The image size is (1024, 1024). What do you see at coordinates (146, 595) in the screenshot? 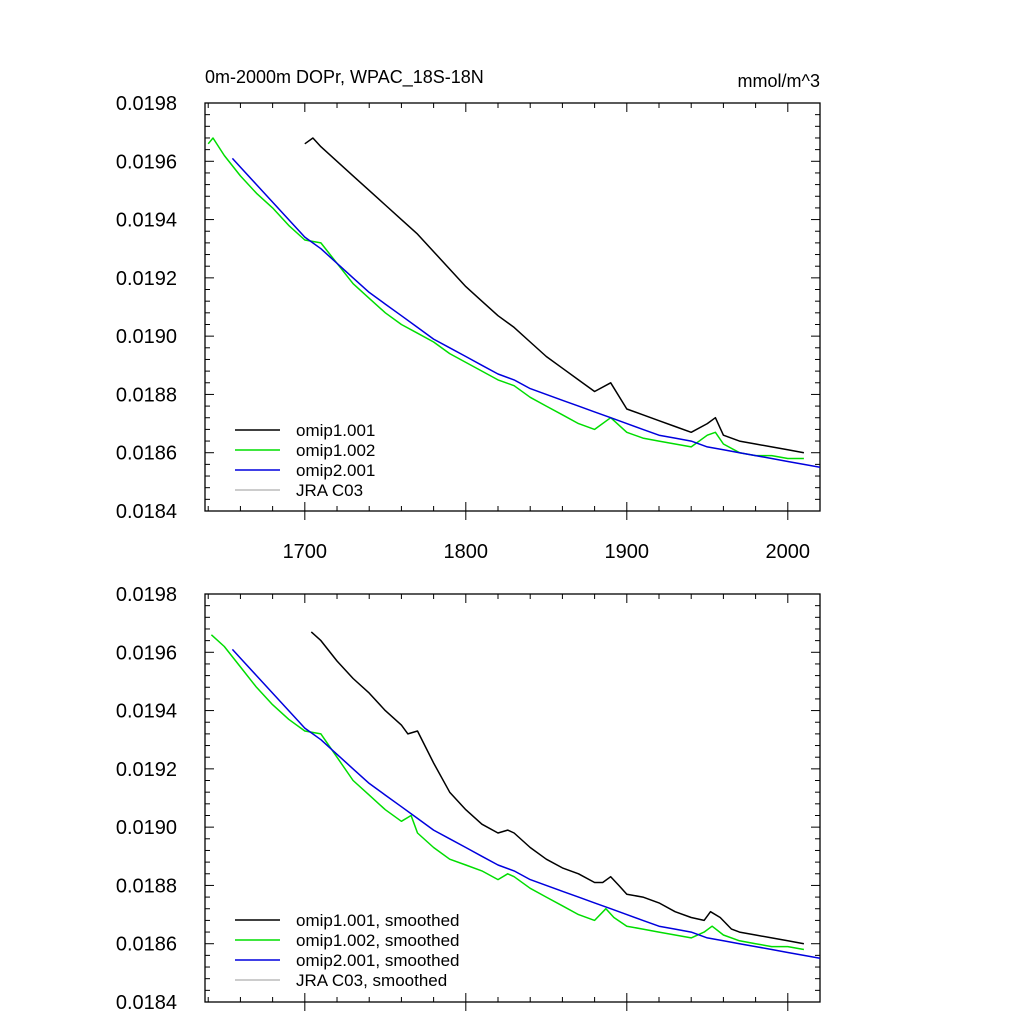
I see `bottom-y-tick-label: 0.0198` at bounding box center [146, 595].